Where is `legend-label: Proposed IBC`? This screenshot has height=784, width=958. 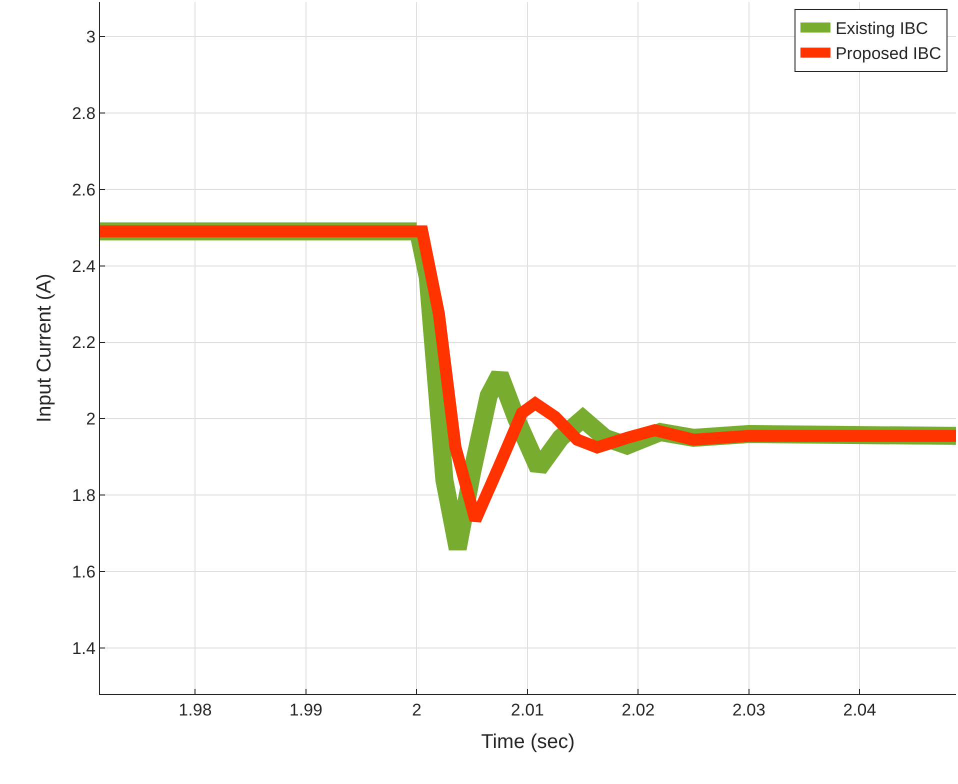 legend-label: Proposed IBC is located at coordinates (888, 54).